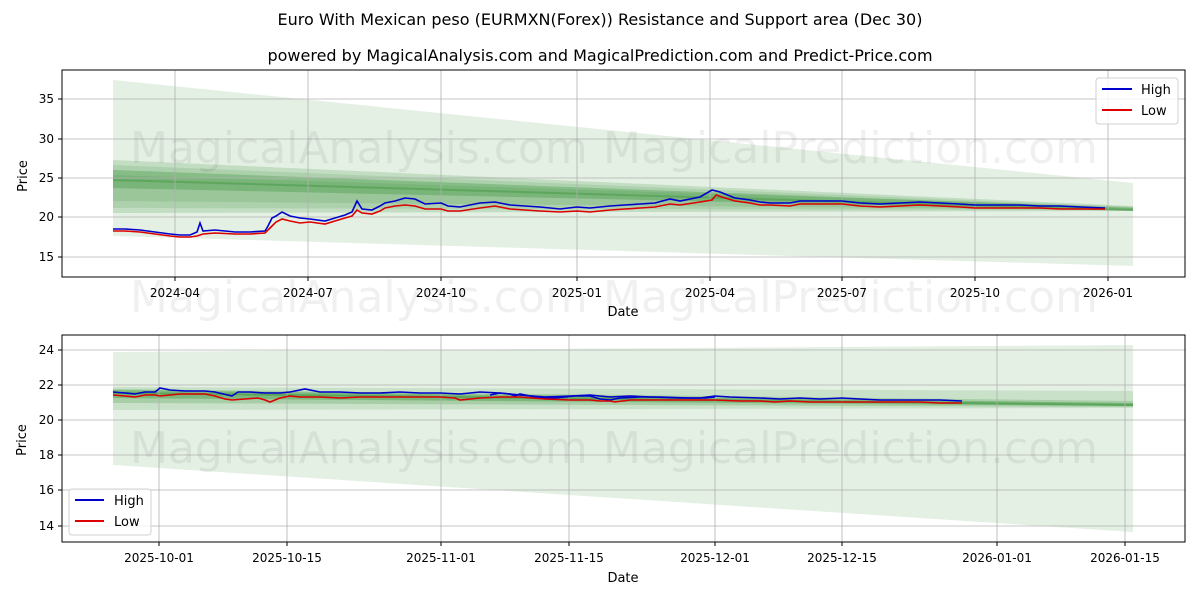  Describe the element at coordinates (441, 558) in the screenshot. I see `x-tick-label: 2025-11-01` at that location.